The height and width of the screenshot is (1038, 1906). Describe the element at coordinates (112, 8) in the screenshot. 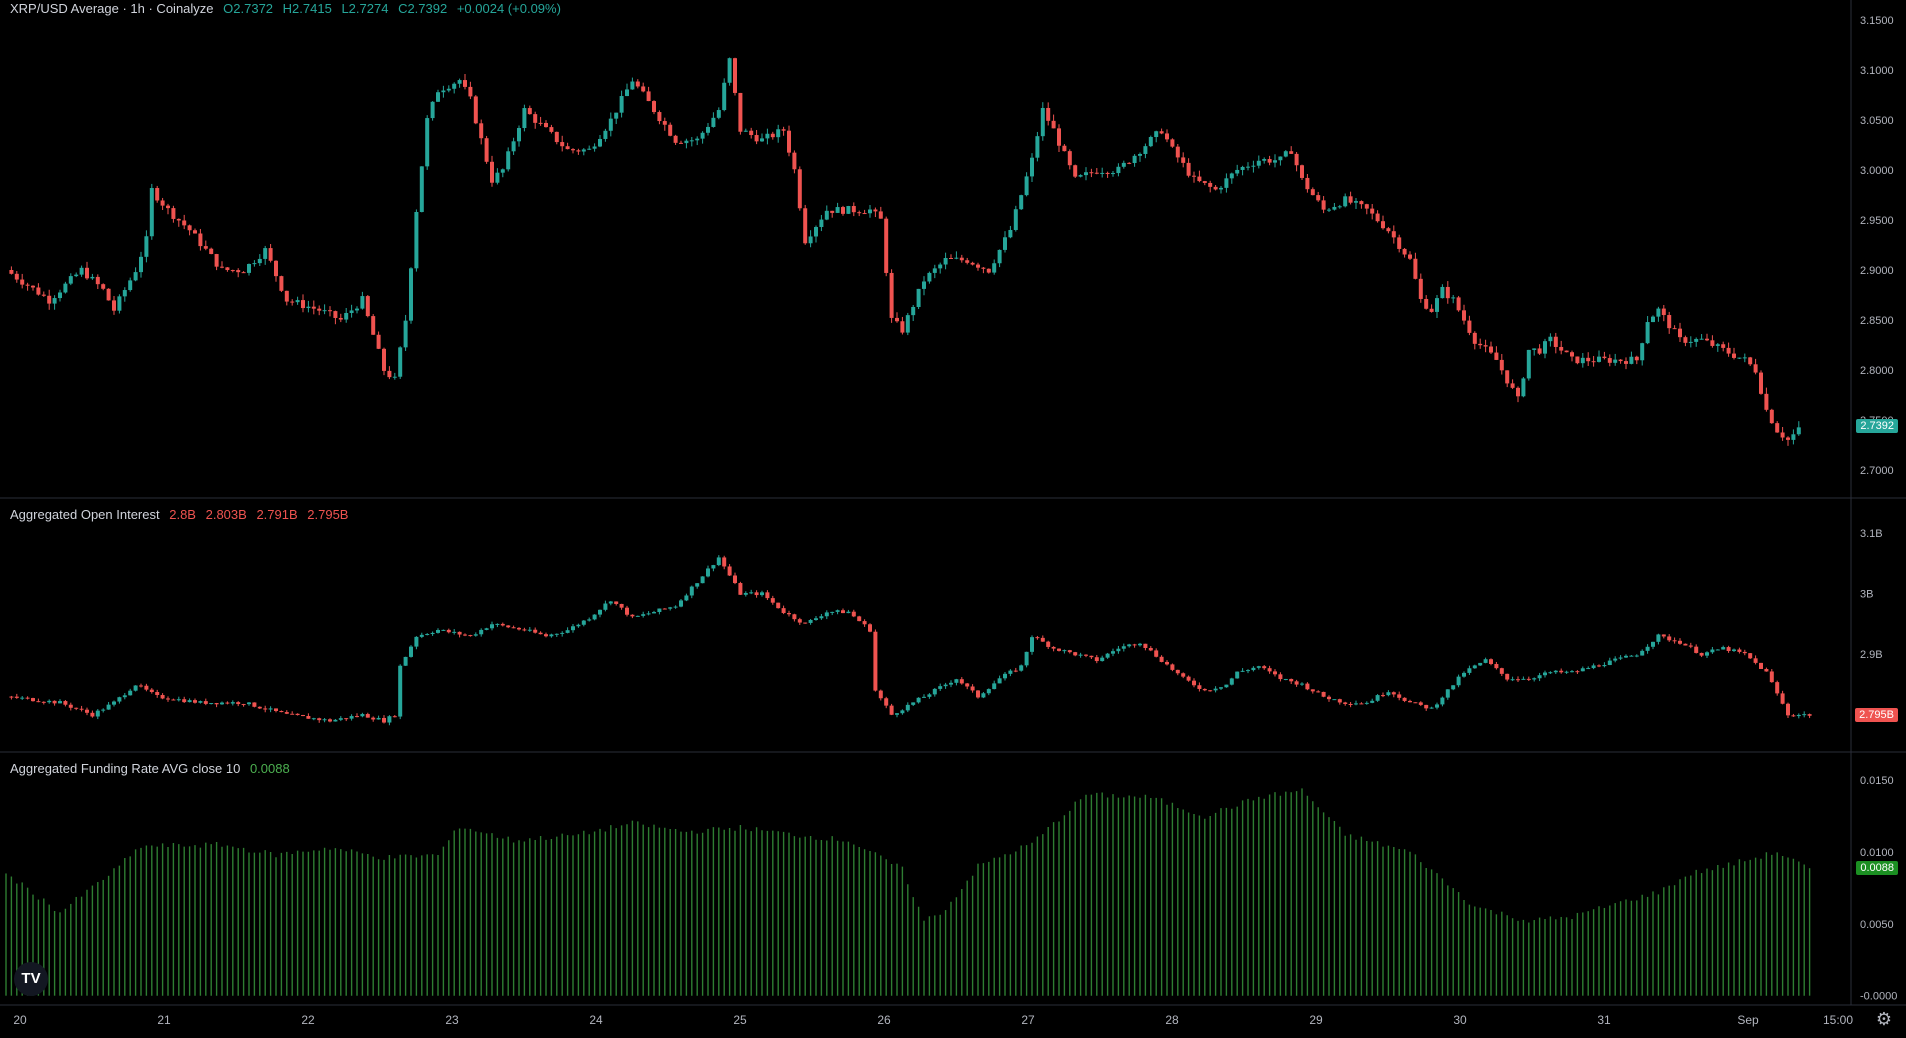

I see `symbol-title: XRP/USD Average · 1h · Coinalyze` at that location.